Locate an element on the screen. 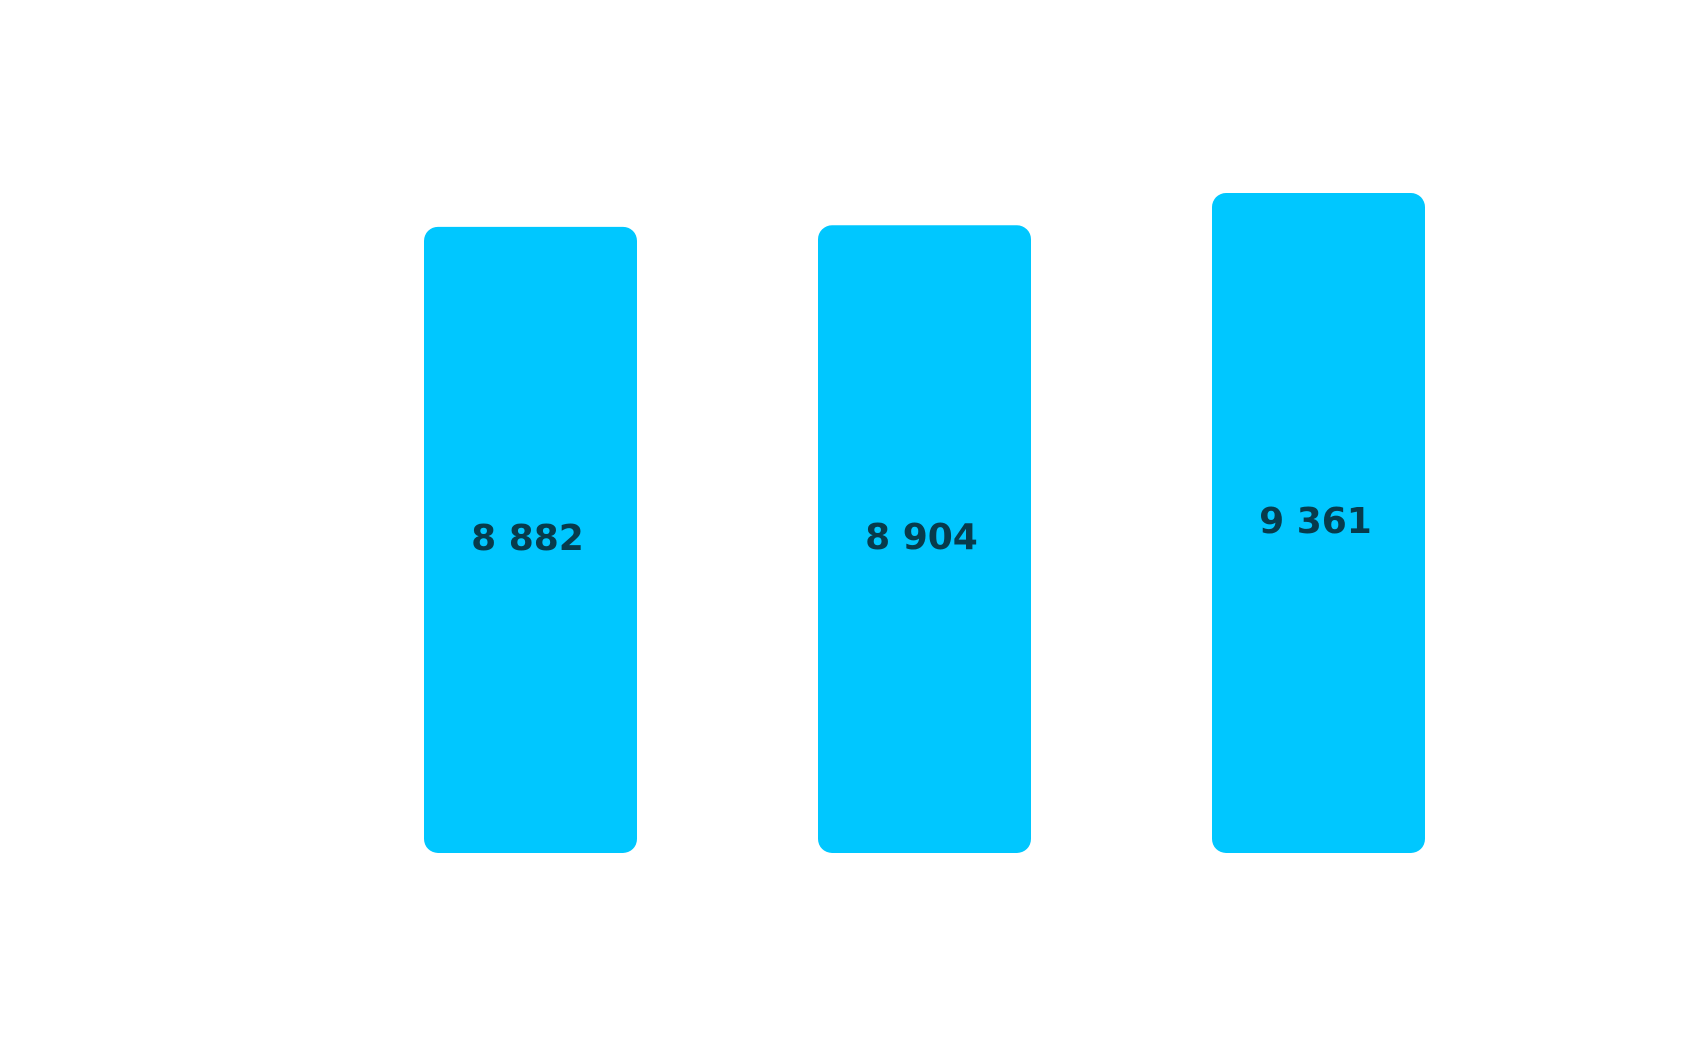  value-labels-layer: 8 882 8 904 9 361 is located at coordinates (921, 530).